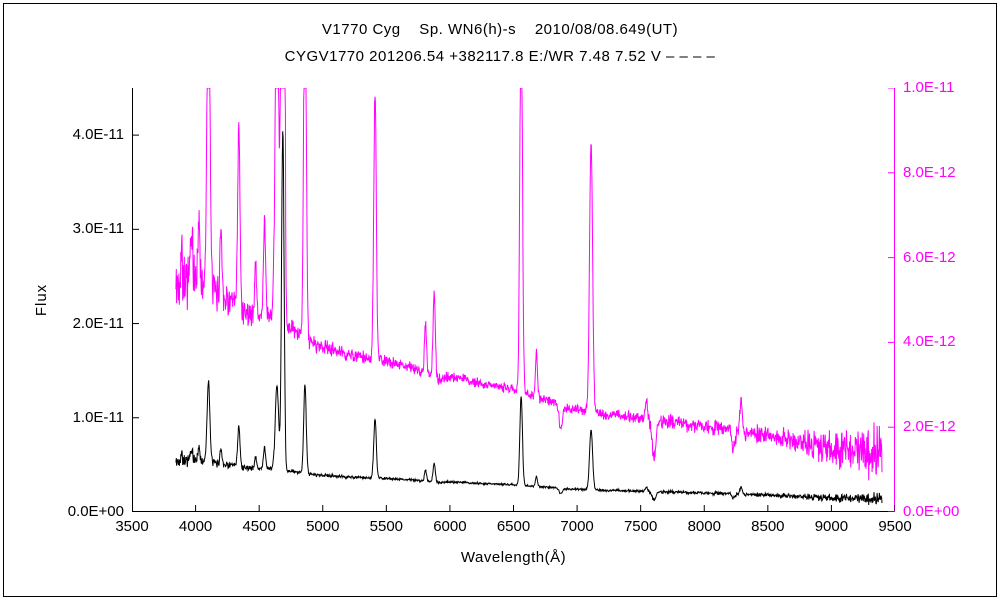 This screenshot has width=1000, height=600. What do you see at coordinates (98, 229) in the screenshot?
I see `left-axis-tick-label: 3.0E-11` at bounding box center [98, 229].